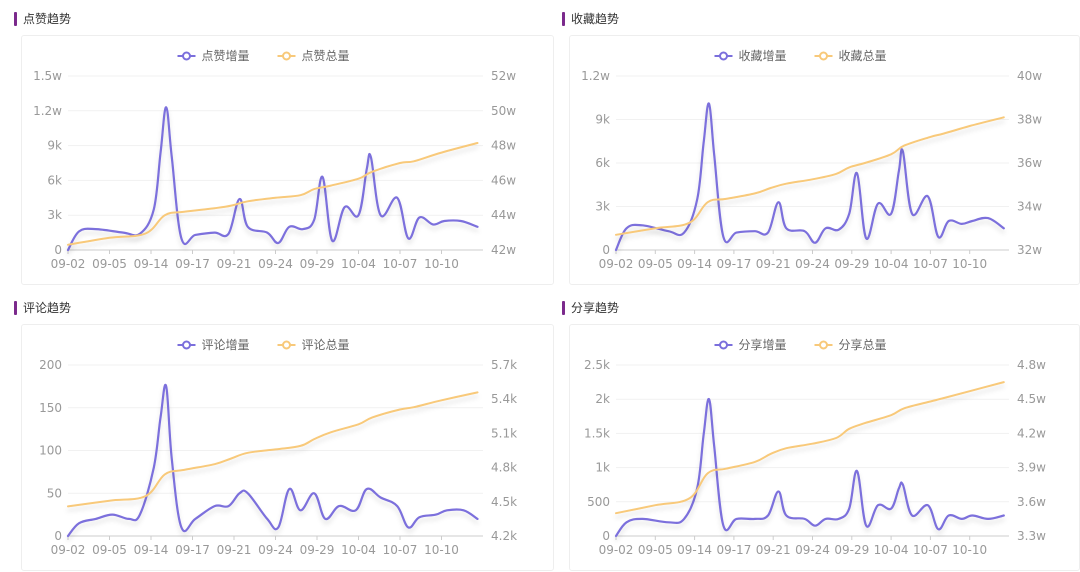 Image resolution: width=1080 pixels, height=572 pixels. What do you see at coordinates (1031, 433) in the screenshot?
I see `y-right-tick-label: 4.2w` at bounding box center [1031, 433].